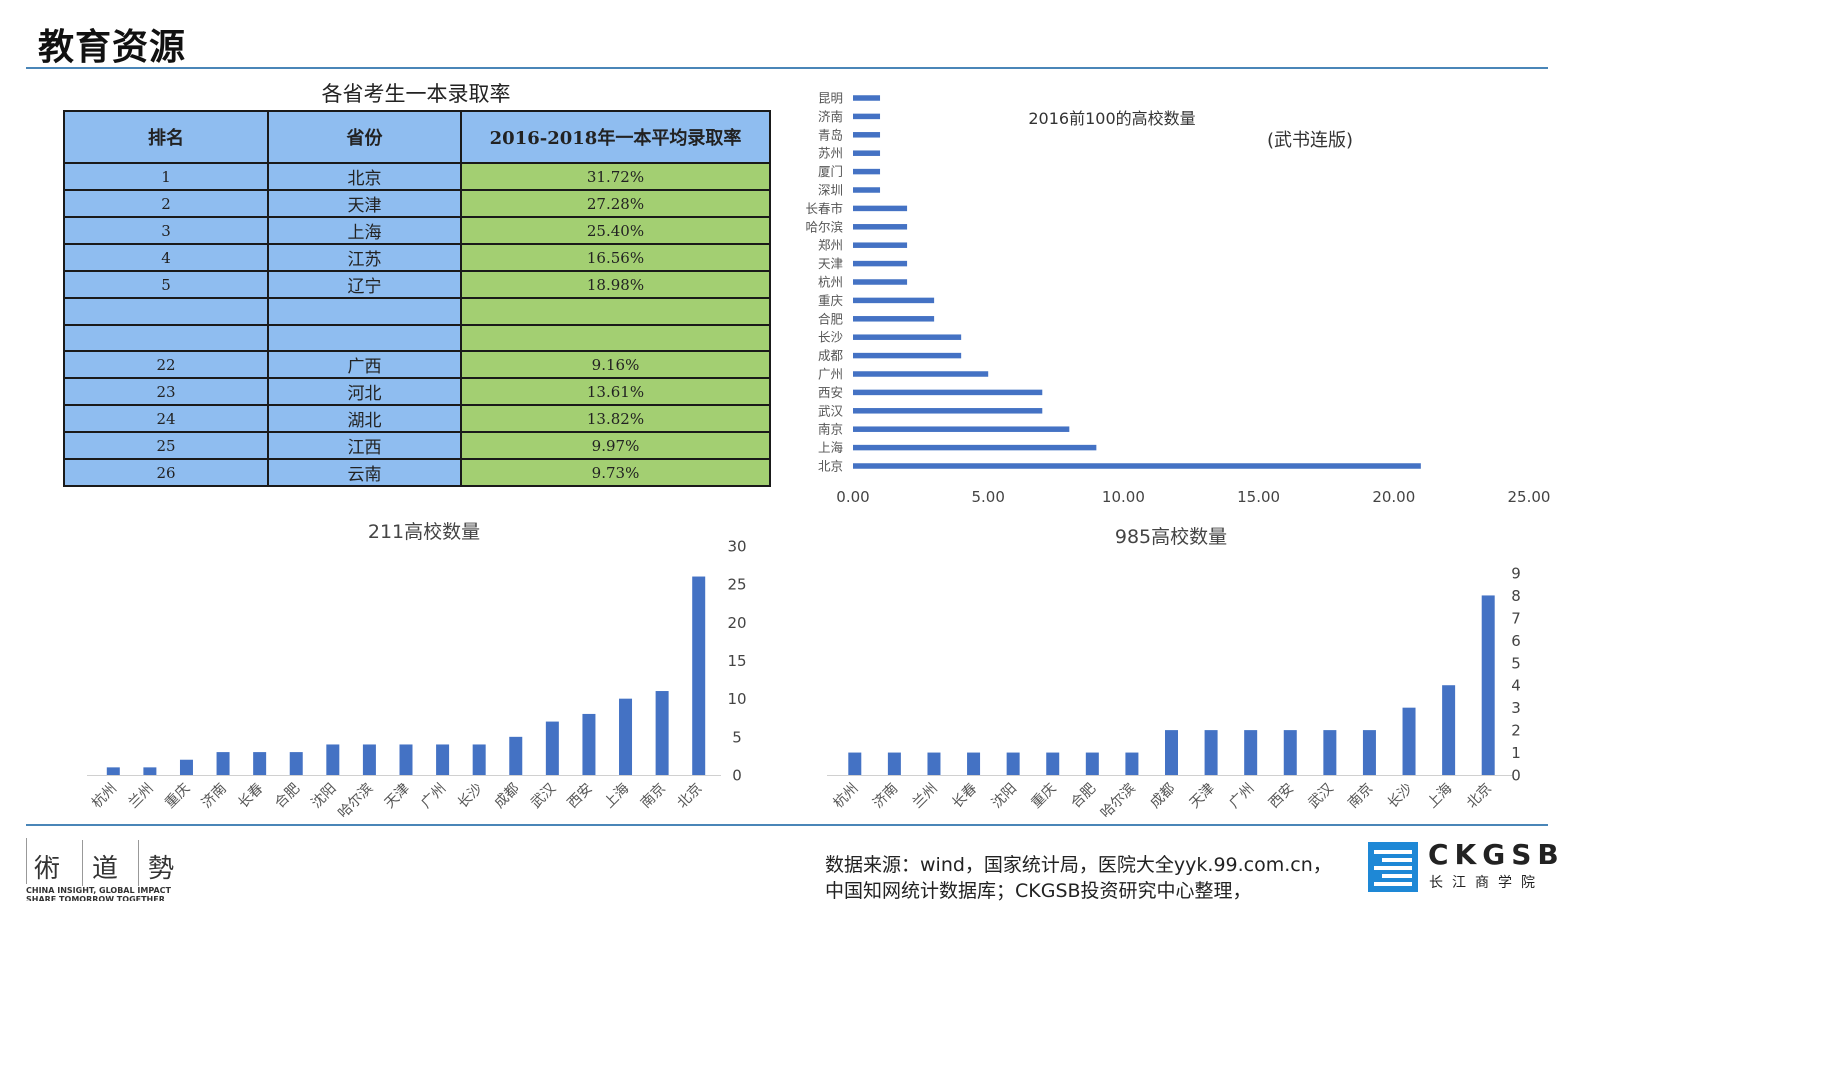  What do you see at coordinates (830, 282) in the screenshot?
I see `category-label: 杭州` at bounding box center [830, 282].